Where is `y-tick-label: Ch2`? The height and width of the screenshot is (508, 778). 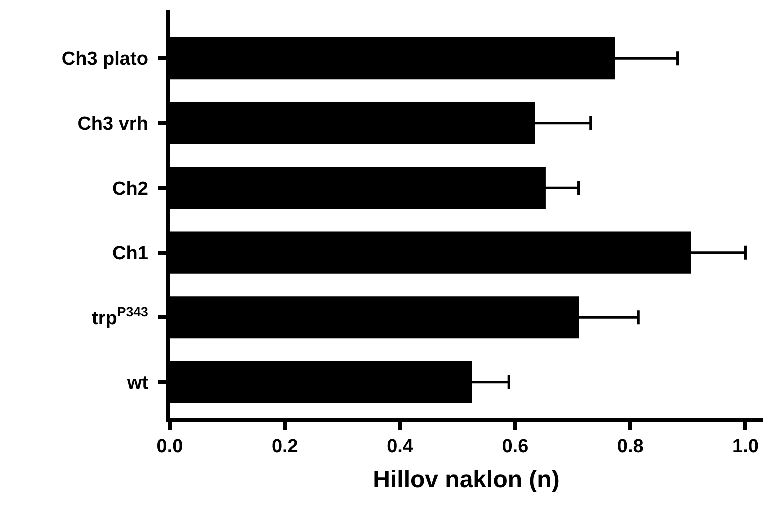
y-tick-label: Ch2 is located at coordinates (130, 189).